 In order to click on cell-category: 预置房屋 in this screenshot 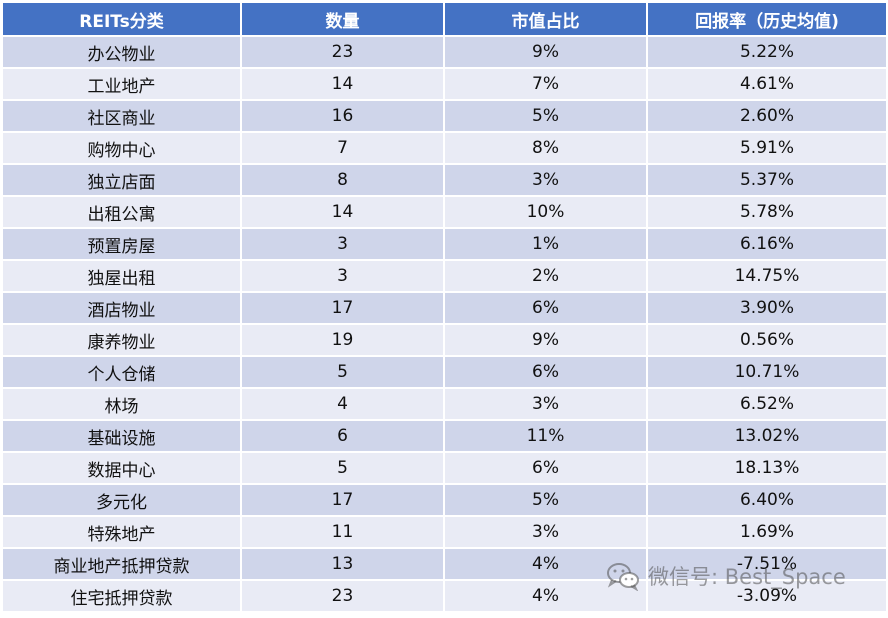, I will do `click(121, 244)`.